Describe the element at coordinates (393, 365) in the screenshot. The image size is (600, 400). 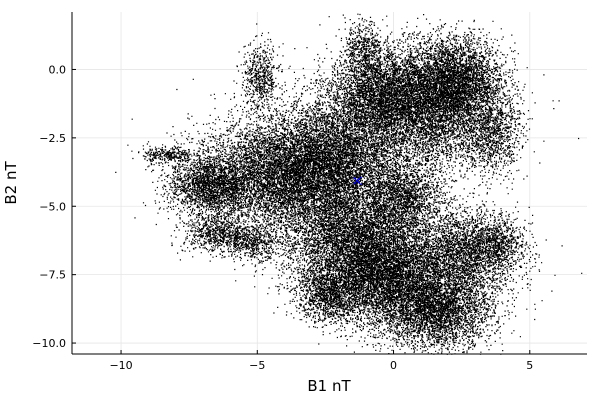
I see `x-tick-label: 0` at that location.